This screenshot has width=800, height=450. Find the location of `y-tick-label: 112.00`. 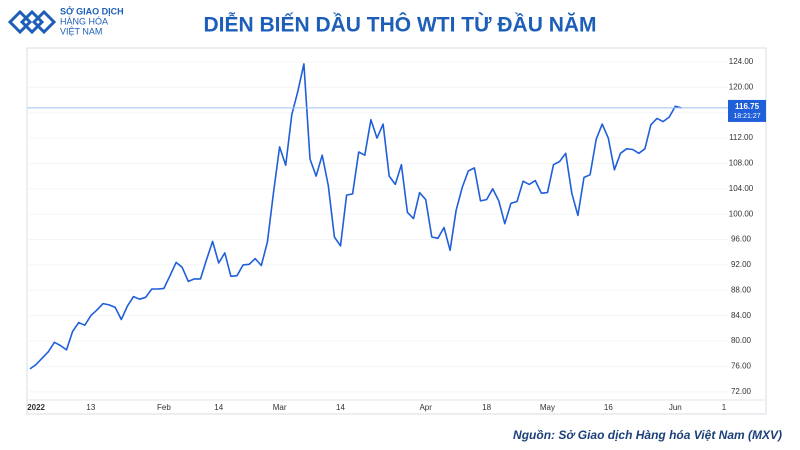

y-tick-label: 112.00 is located at coordinates (741, 137).